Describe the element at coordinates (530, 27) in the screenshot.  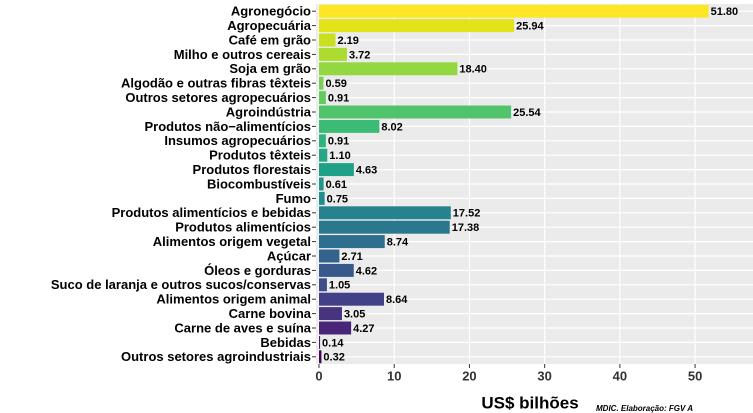
I see `value-label: 25.94` at that location.